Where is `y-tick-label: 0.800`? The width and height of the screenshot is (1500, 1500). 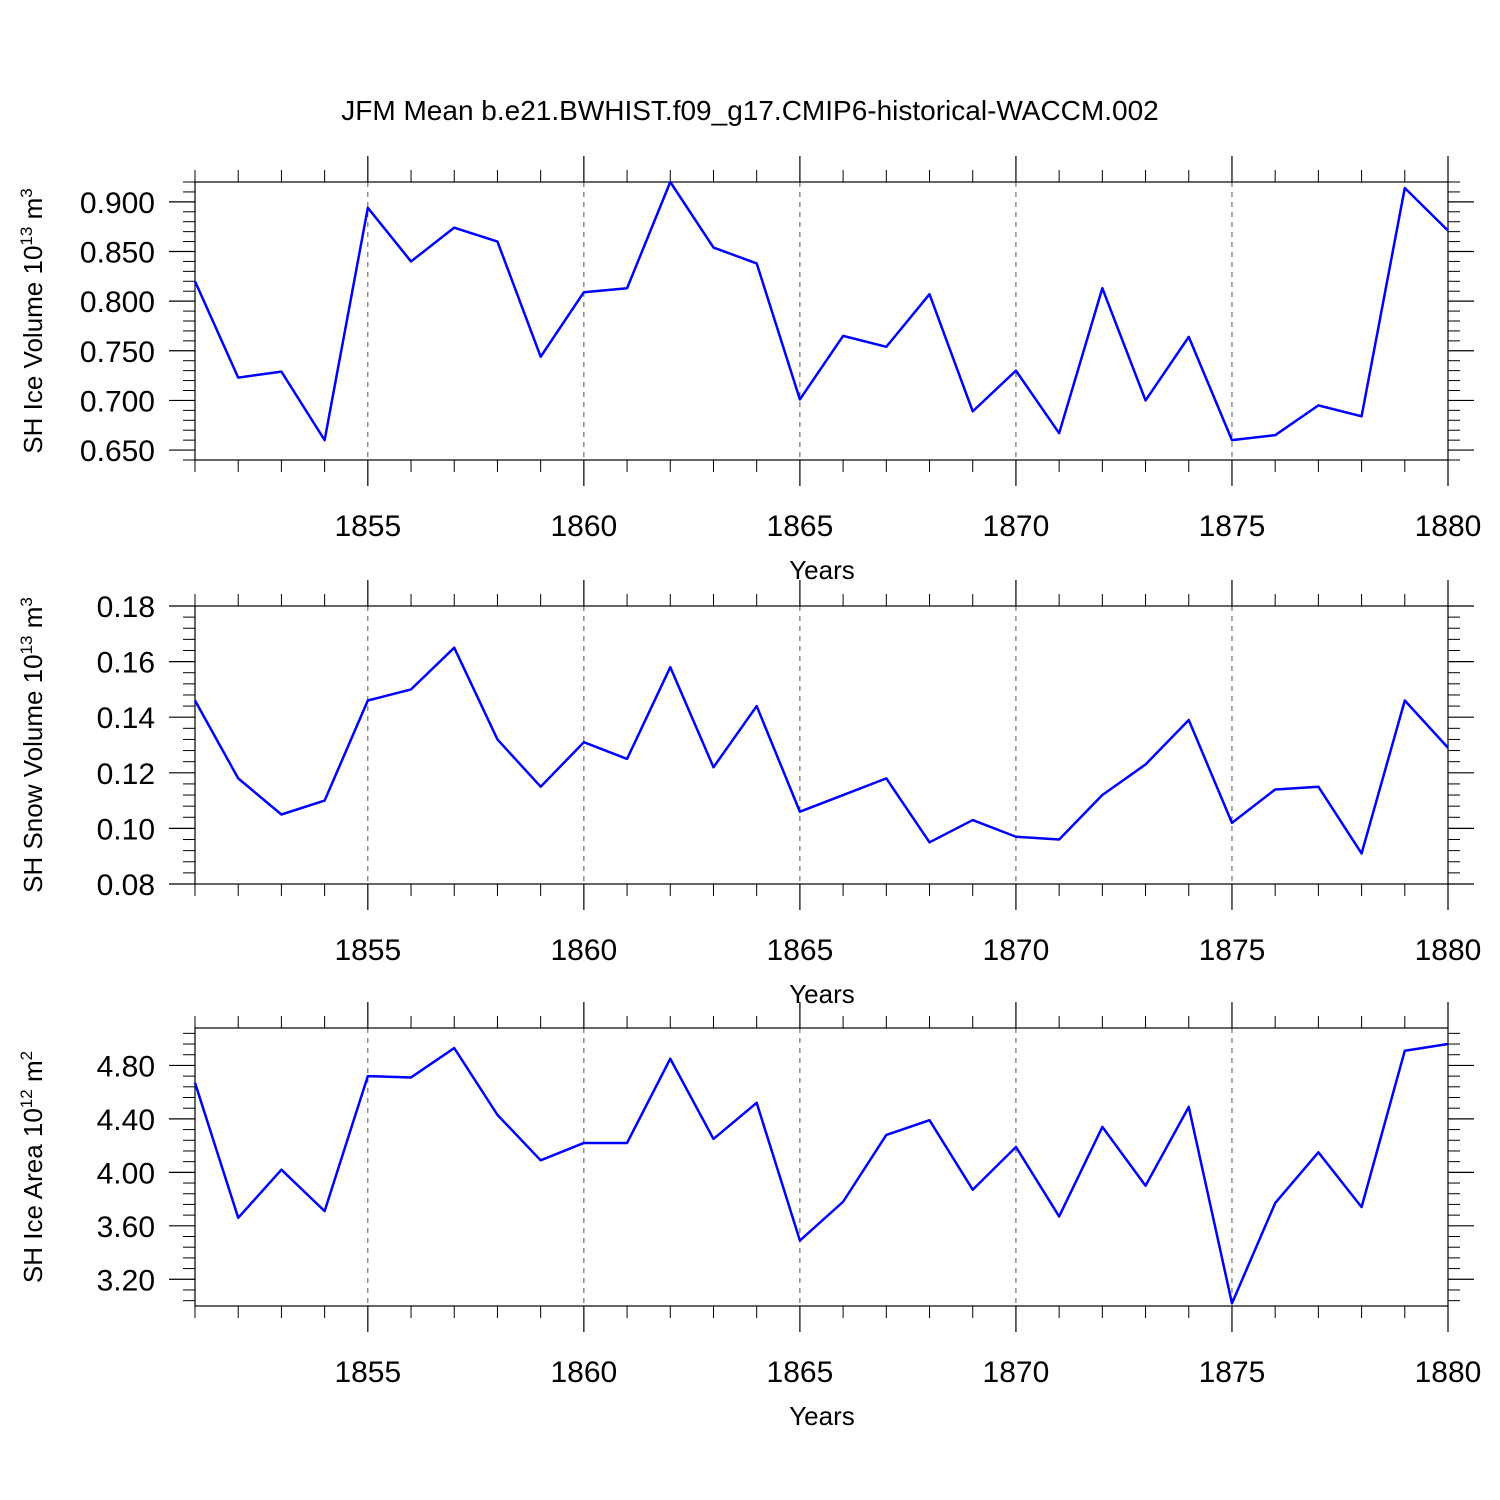
y-tick-label: 0.800 is located at coordinates (117, 302).